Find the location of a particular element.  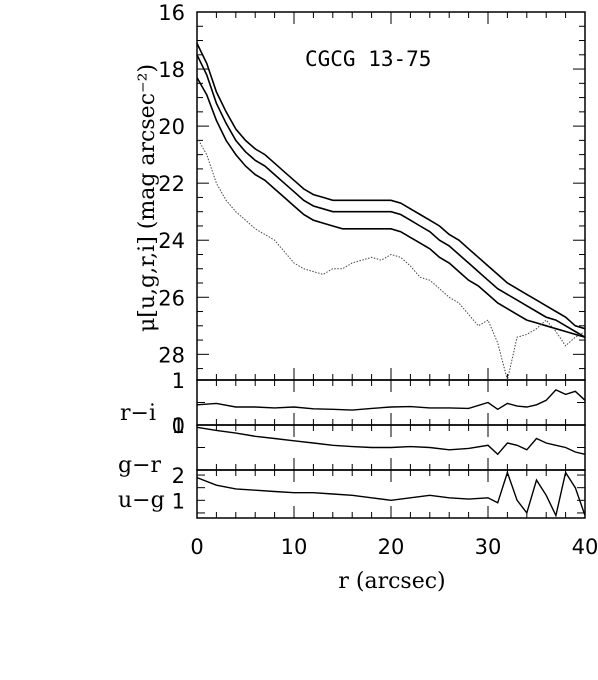

x-tick-label: 10 is located at coordinates (294, 547).